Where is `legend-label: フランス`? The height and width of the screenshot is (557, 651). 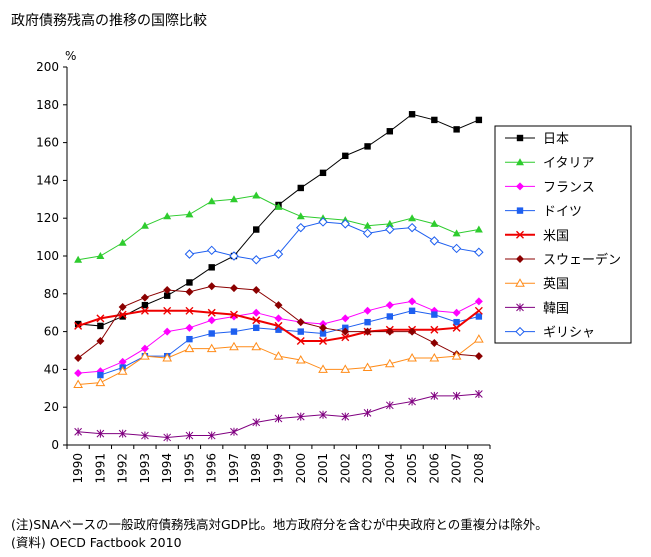
legend-label: フランス is located at coordinates (569, 187).